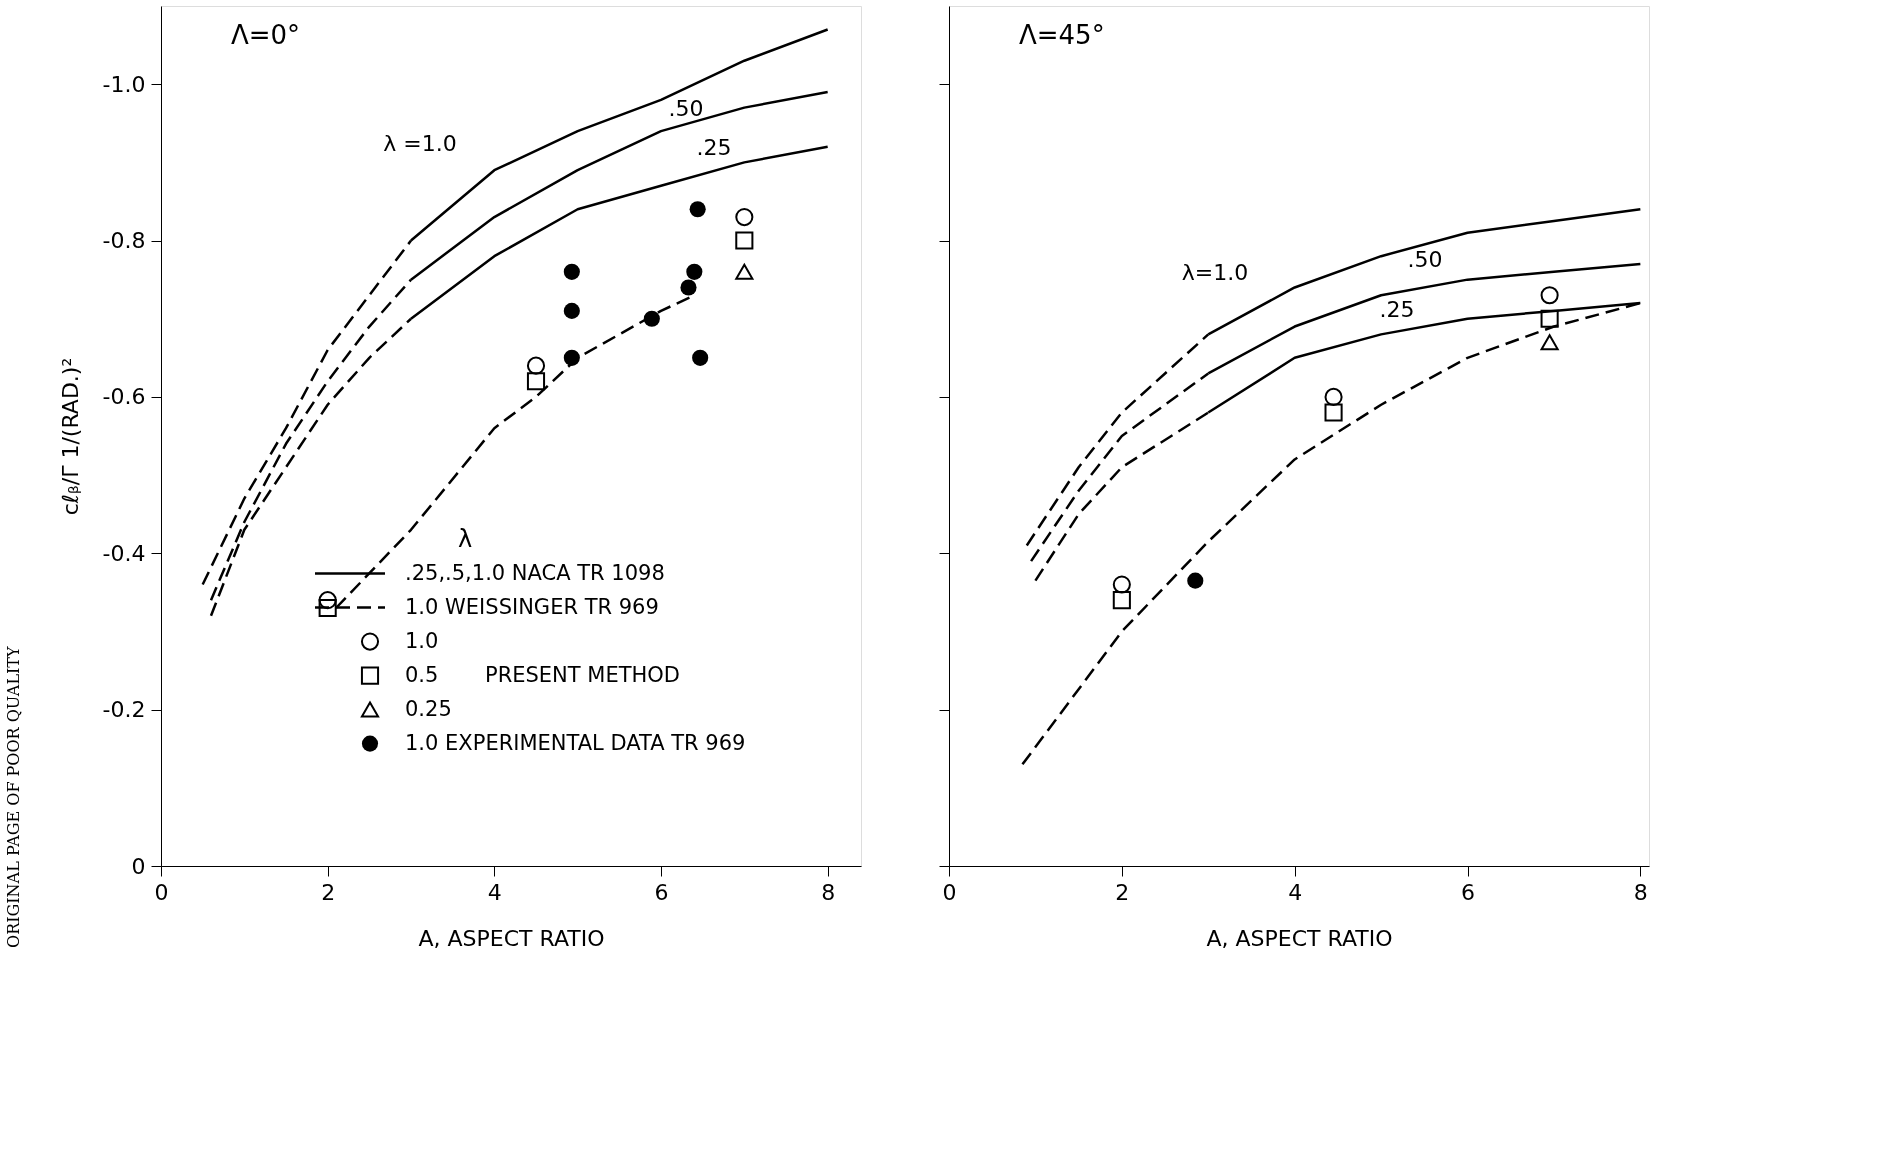  Describe the element at coordinates (124, 84) in the screenshot. I see `y-tick-label: -1.0` at that location.